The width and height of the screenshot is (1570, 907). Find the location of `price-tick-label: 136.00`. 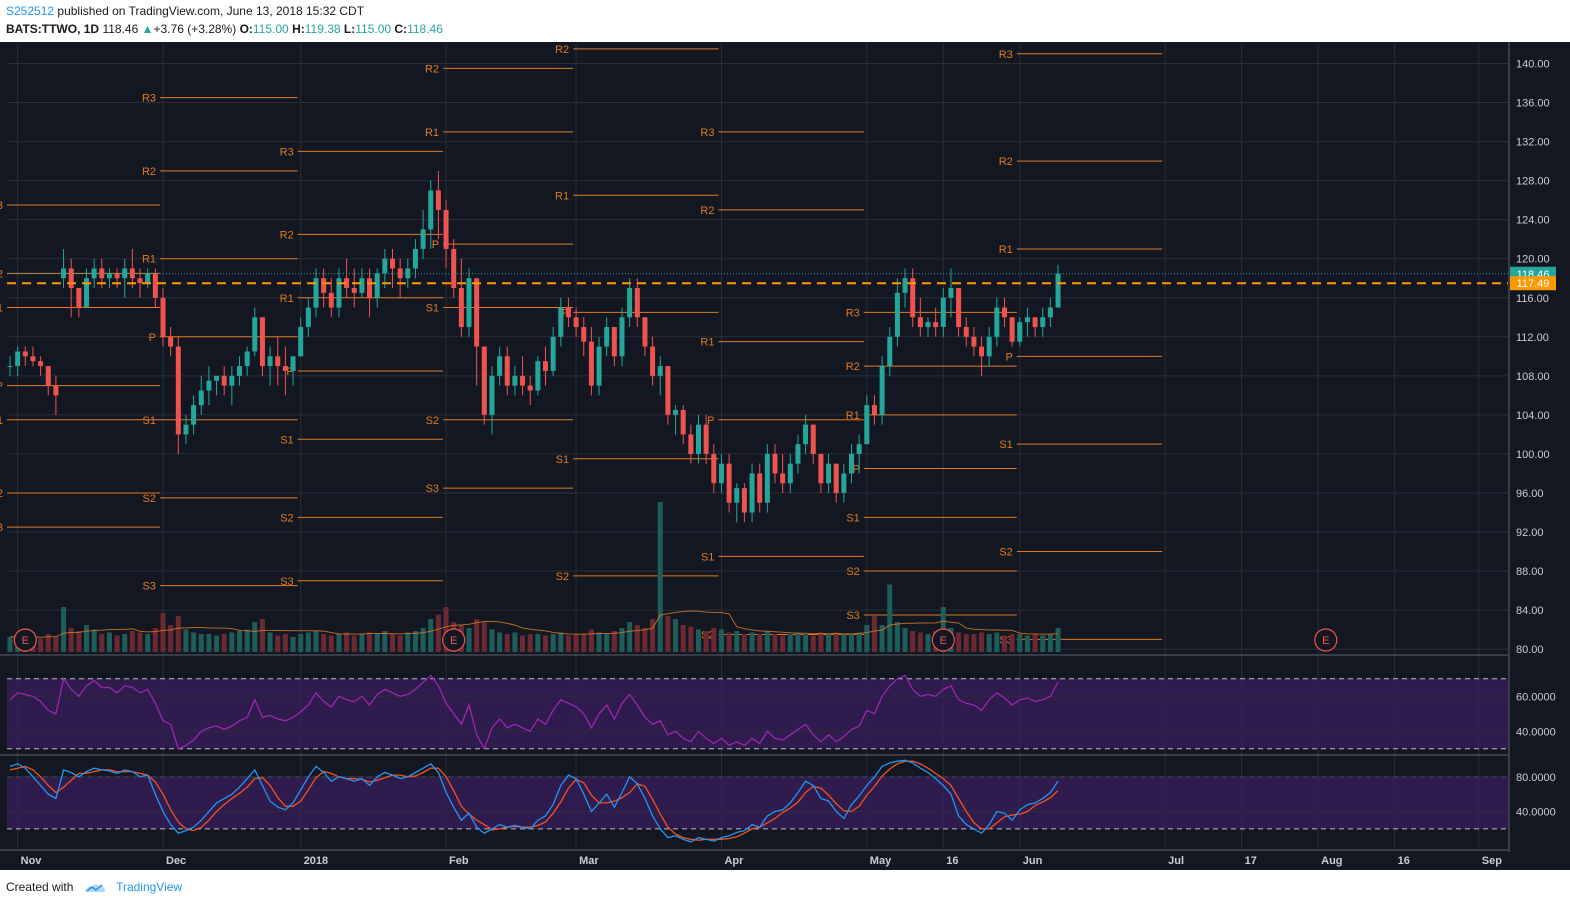

price-tick-label: 136.00 is located at coordinates (1533, 104).